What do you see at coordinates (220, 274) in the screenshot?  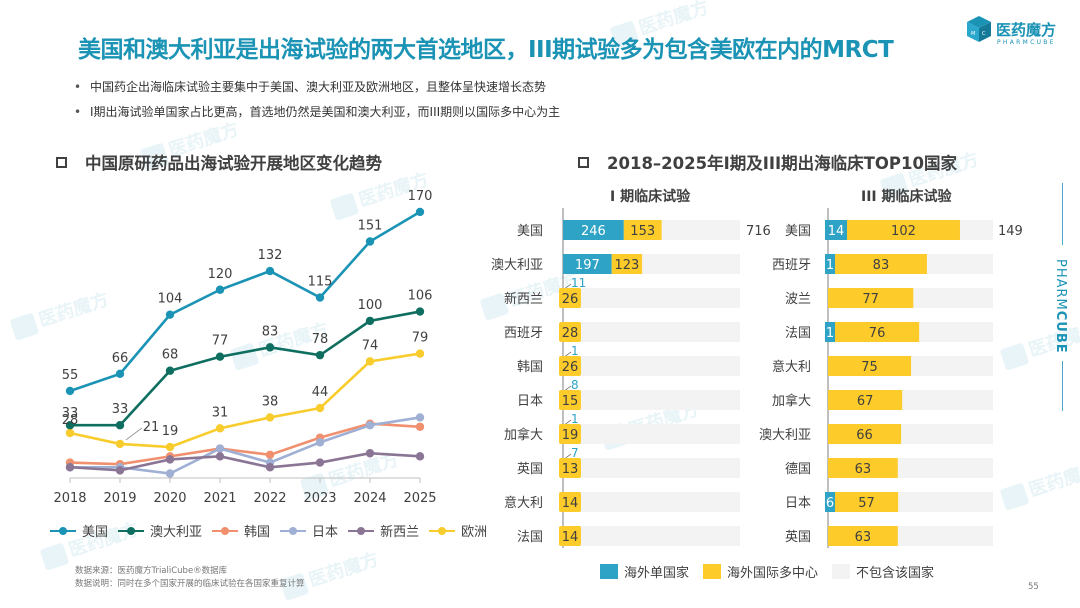 I see `data-label: 120` at bounding box center [220, 274].